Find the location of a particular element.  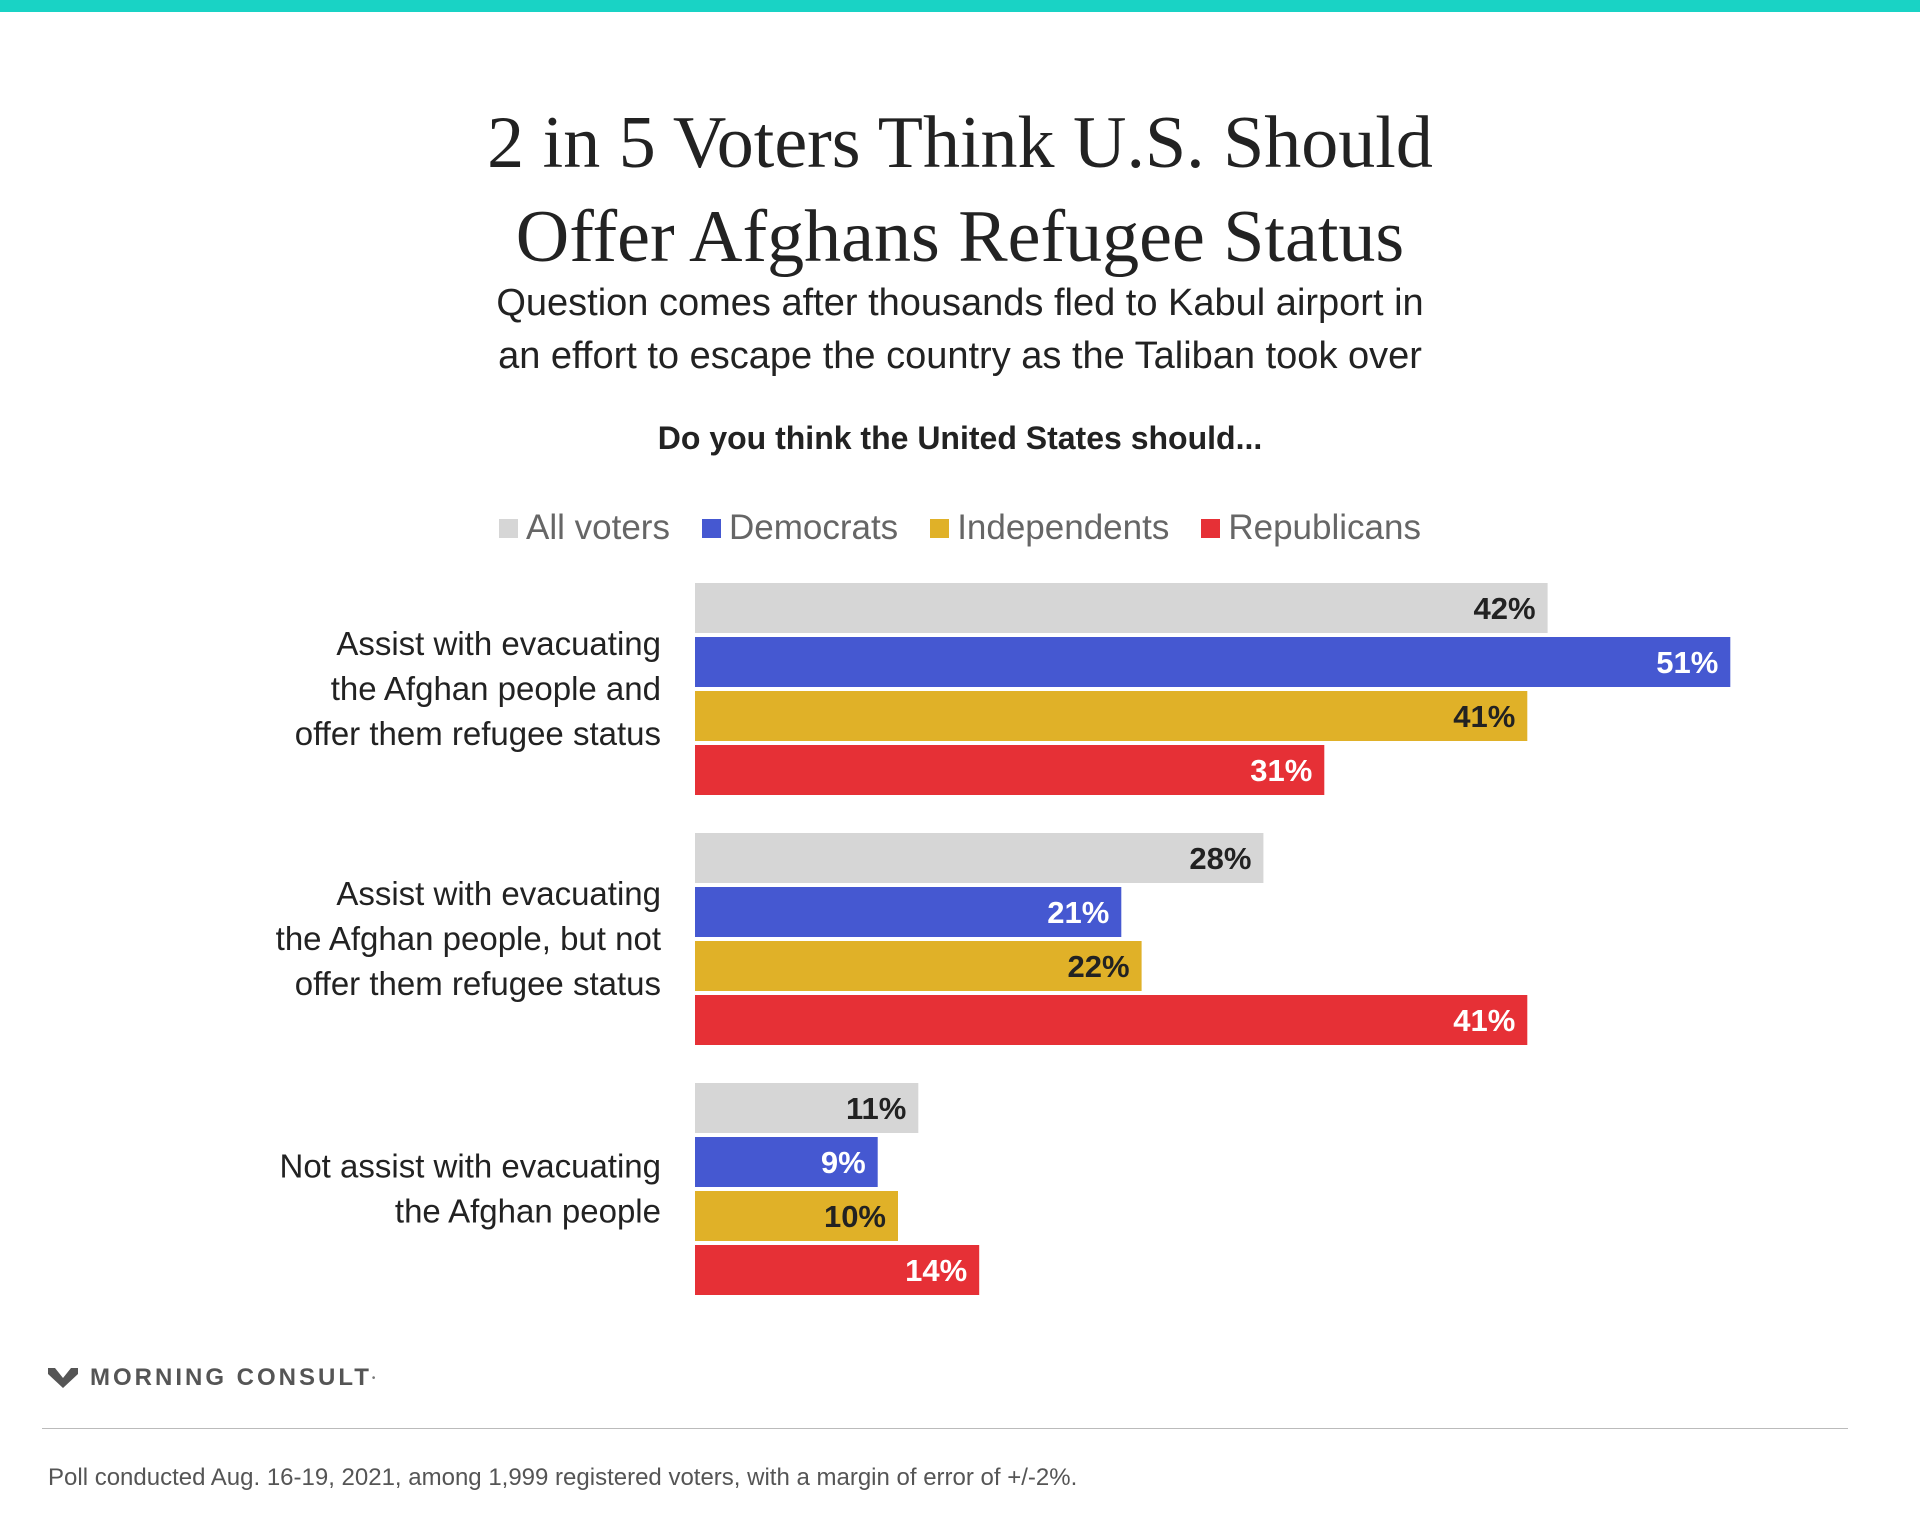

bar-value-label: 42% is located at coordinates (1505, 608).